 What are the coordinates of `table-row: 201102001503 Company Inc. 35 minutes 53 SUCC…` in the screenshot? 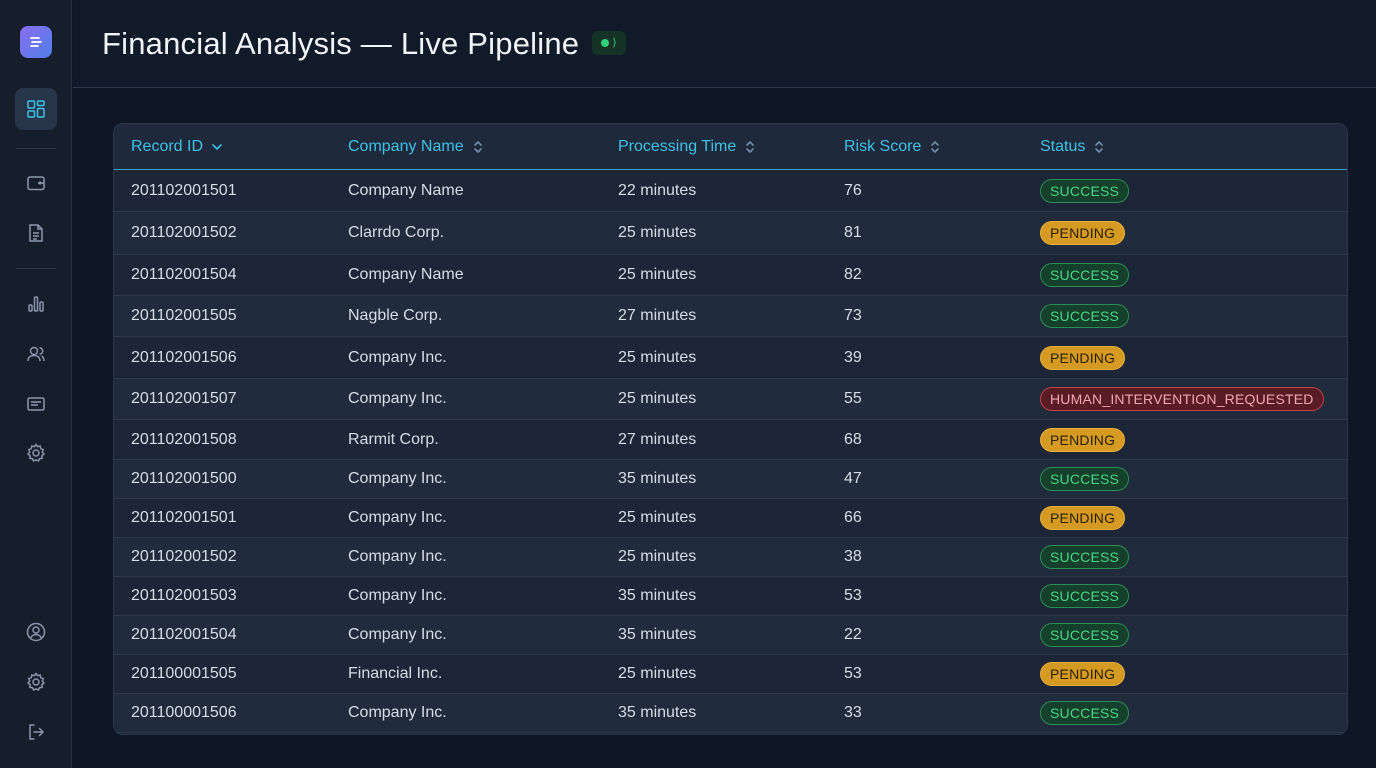 It's located at (730, 596).